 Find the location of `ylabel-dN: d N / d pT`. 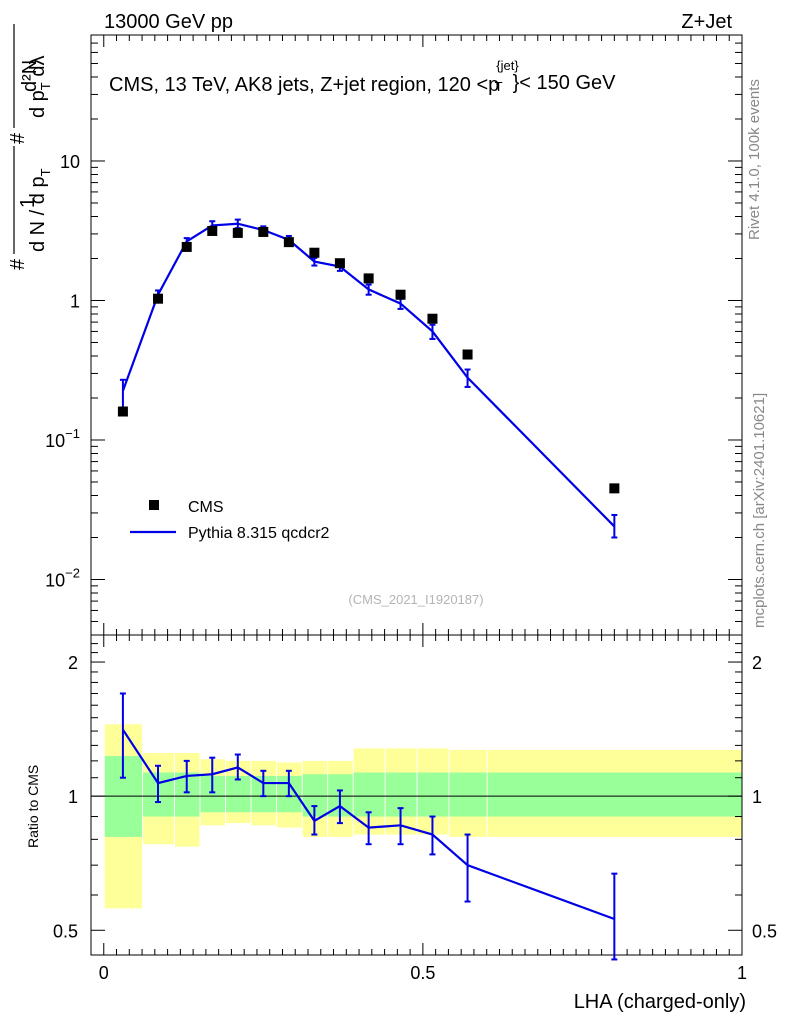

ylabel-dN: d N / d pT is located at coordinates (40, 210).